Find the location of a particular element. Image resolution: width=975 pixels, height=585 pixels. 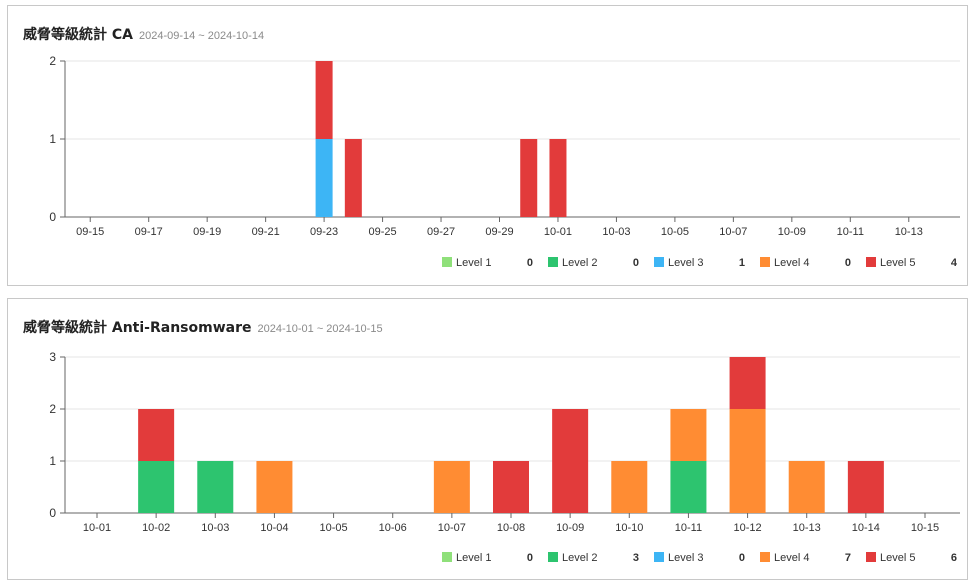

x-tick-label: 10-10 is located at coordinates (629, 528).